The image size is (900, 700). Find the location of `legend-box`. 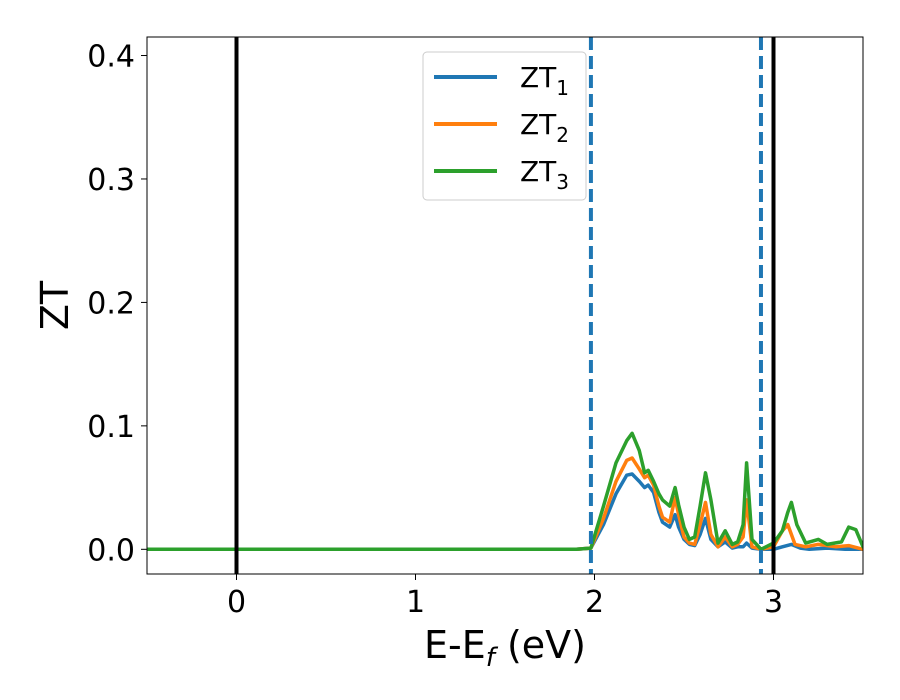

legend-box is located at coordinates (504, 126).